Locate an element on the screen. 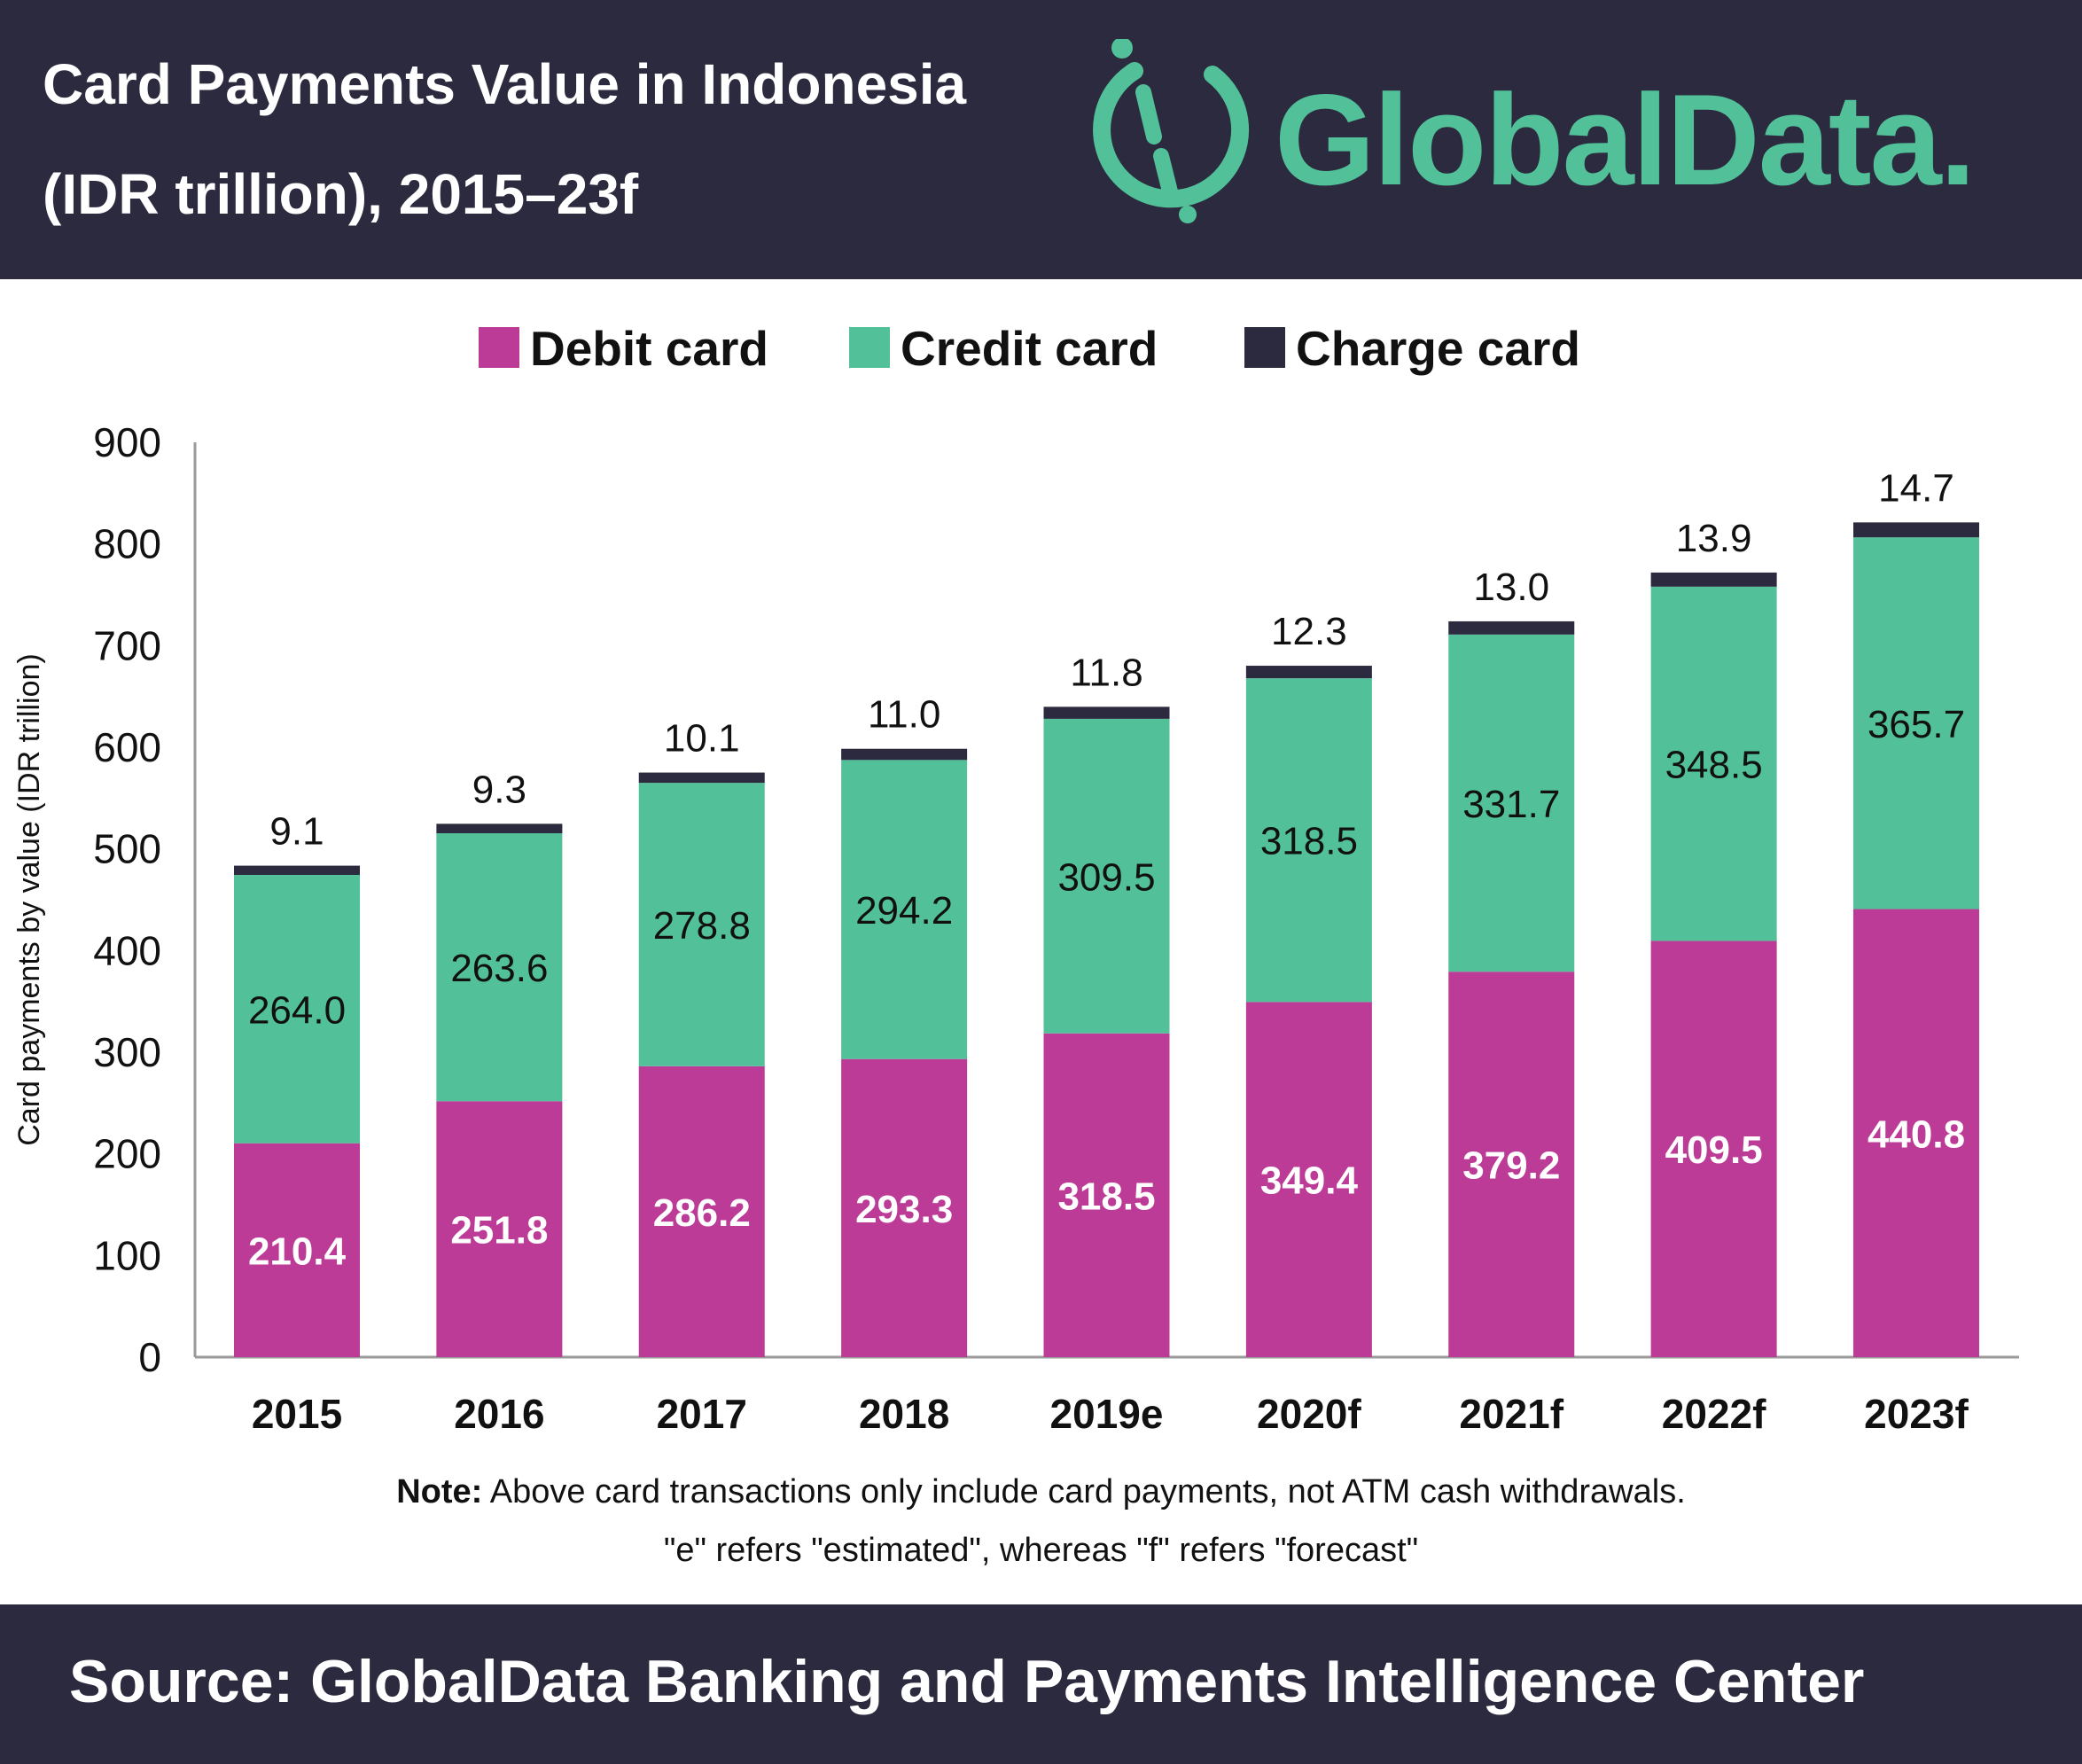 The width and height of the screenshot is (2082, 1764). legend-swatch-charge is located at coordinates (1264, 347).